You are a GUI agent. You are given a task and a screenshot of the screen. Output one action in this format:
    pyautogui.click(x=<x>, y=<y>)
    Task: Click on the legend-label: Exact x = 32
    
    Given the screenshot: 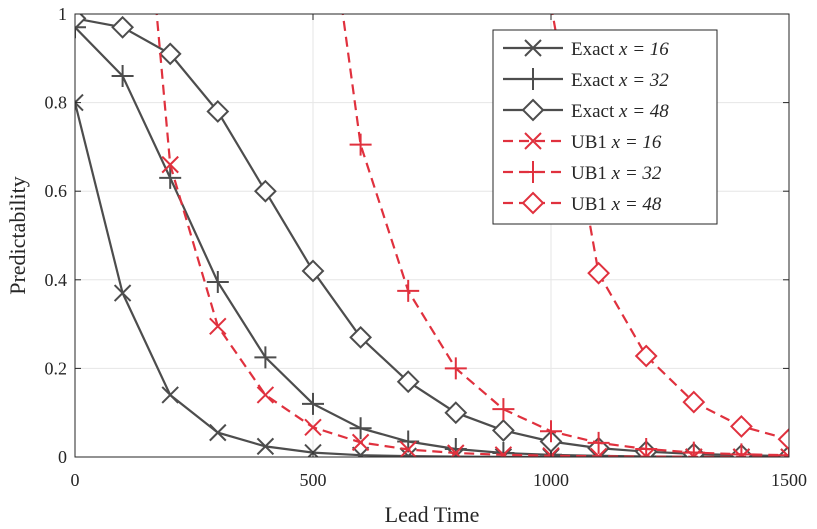 What is the action you would take?
    pyautogui.click(x=620, y=80)
    